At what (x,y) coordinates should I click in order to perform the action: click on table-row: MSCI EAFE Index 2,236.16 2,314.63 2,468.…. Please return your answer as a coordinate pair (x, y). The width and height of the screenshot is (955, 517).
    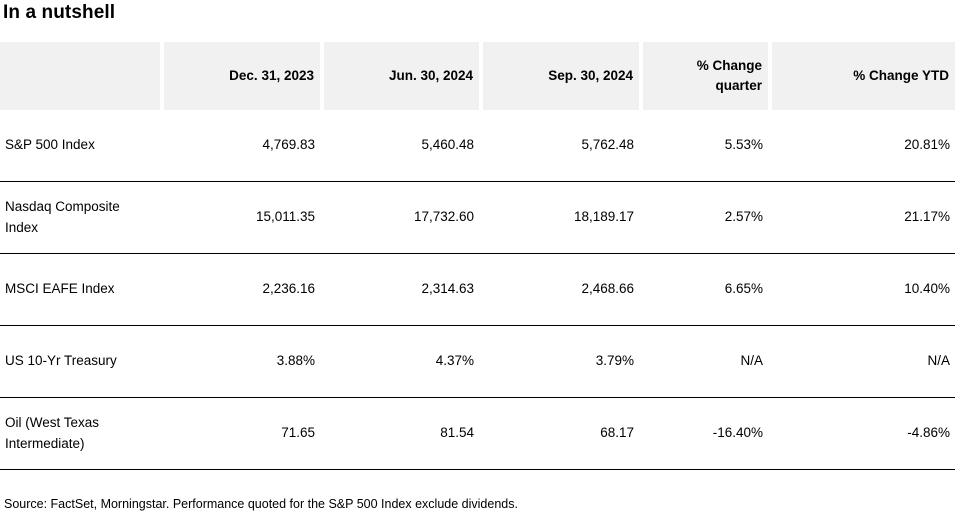
    Looking at the image, I should click on (477, 290).